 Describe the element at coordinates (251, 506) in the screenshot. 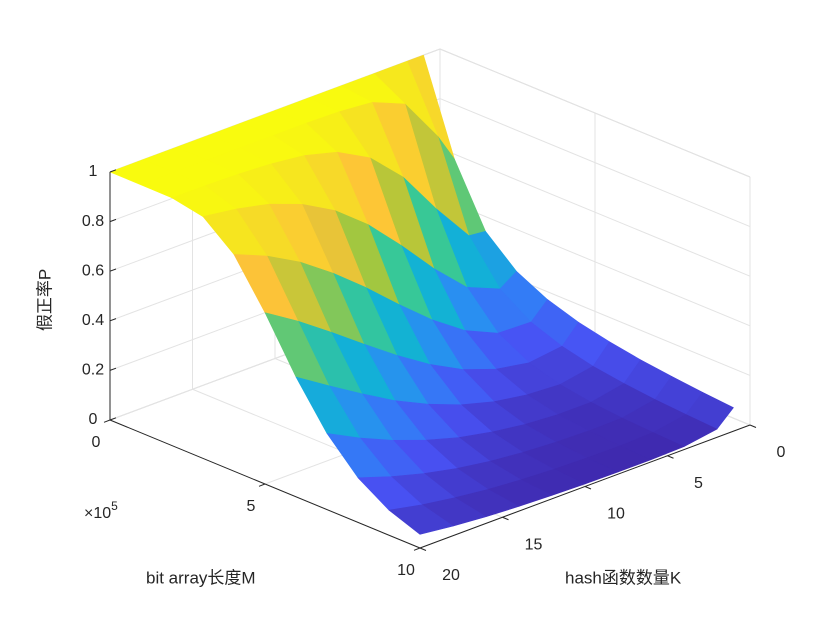

I see `x-tick-label: 5` at that location.